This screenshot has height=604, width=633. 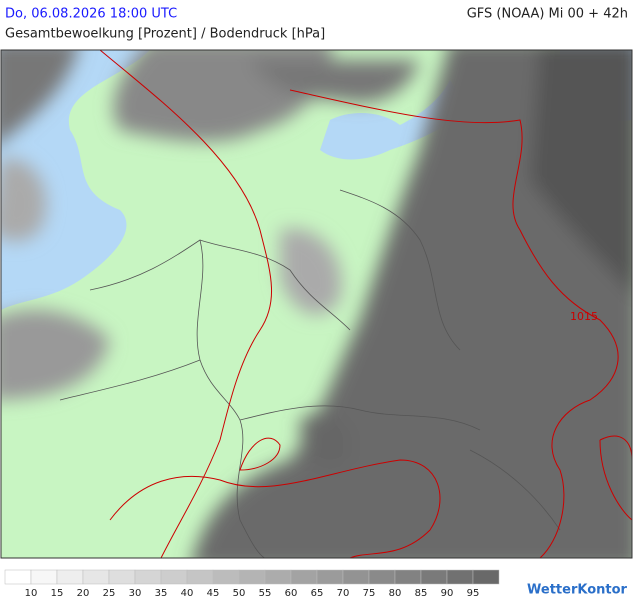 I want to click on legend-tick-label: 90, so click(x=447, y=593).